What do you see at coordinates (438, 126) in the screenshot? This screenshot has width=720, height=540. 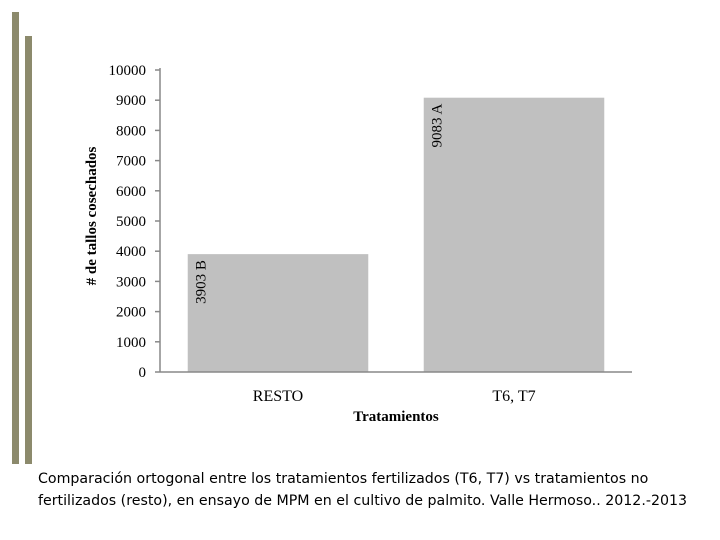 I see `data-label: 9083 A` at bounding box center [438, 126].